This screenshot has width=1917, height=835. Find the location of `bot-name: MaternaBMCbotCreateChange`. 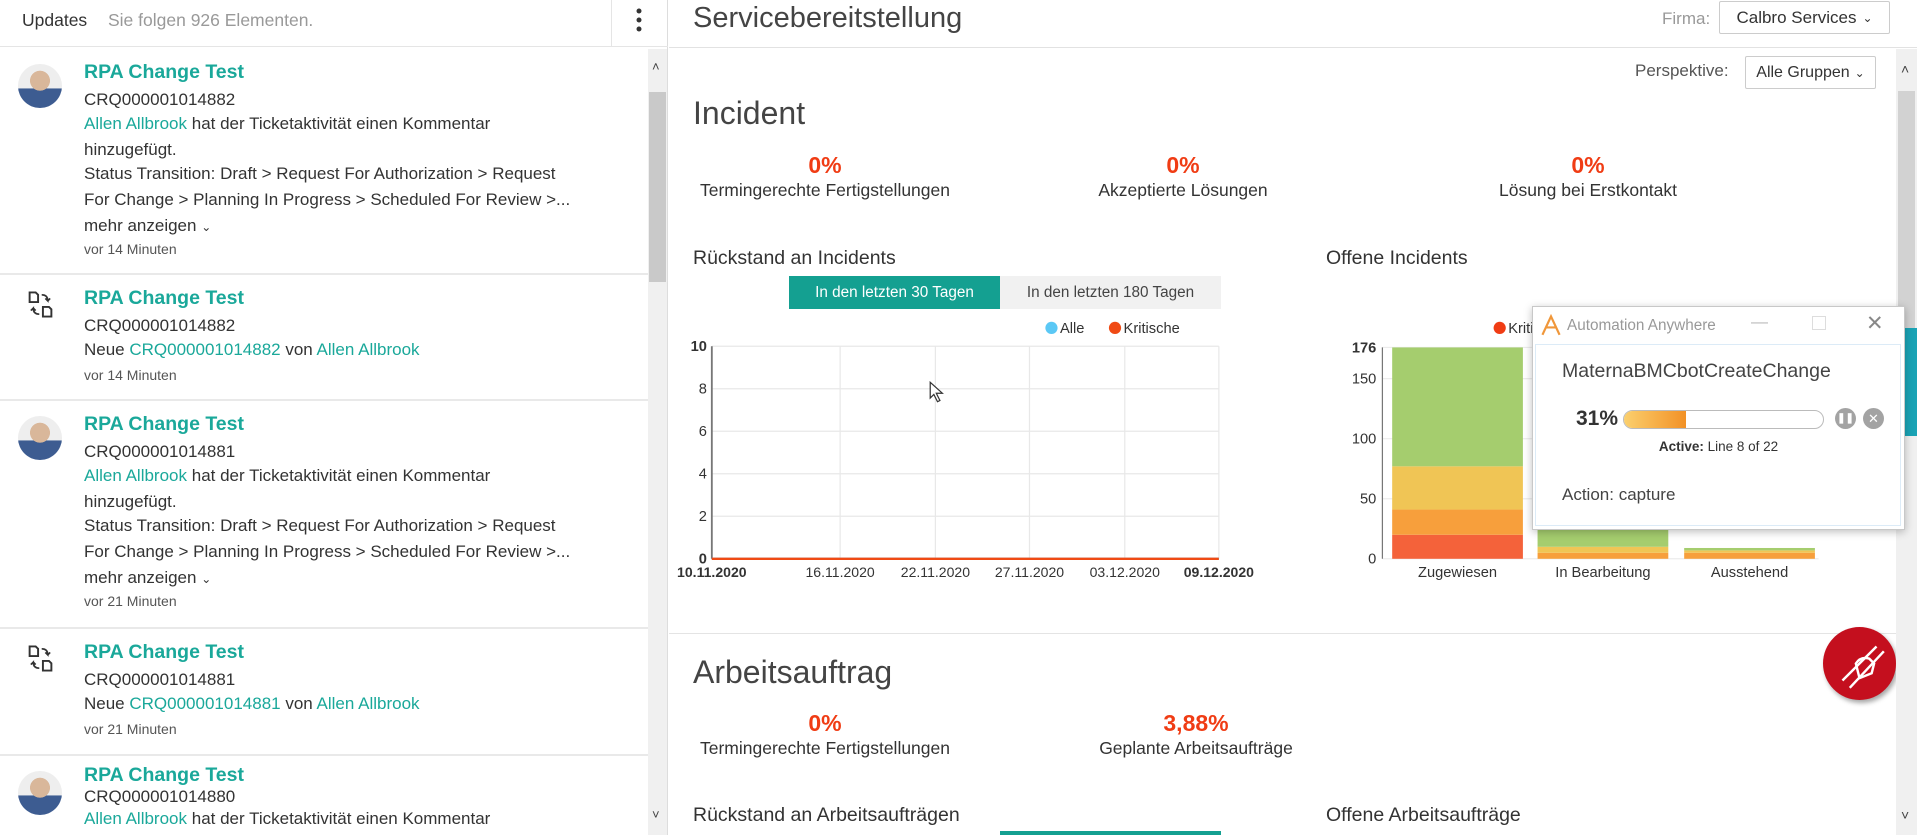

bot-name: MaternaBMCbotCreateChange is located at coordinates (1696, 371).